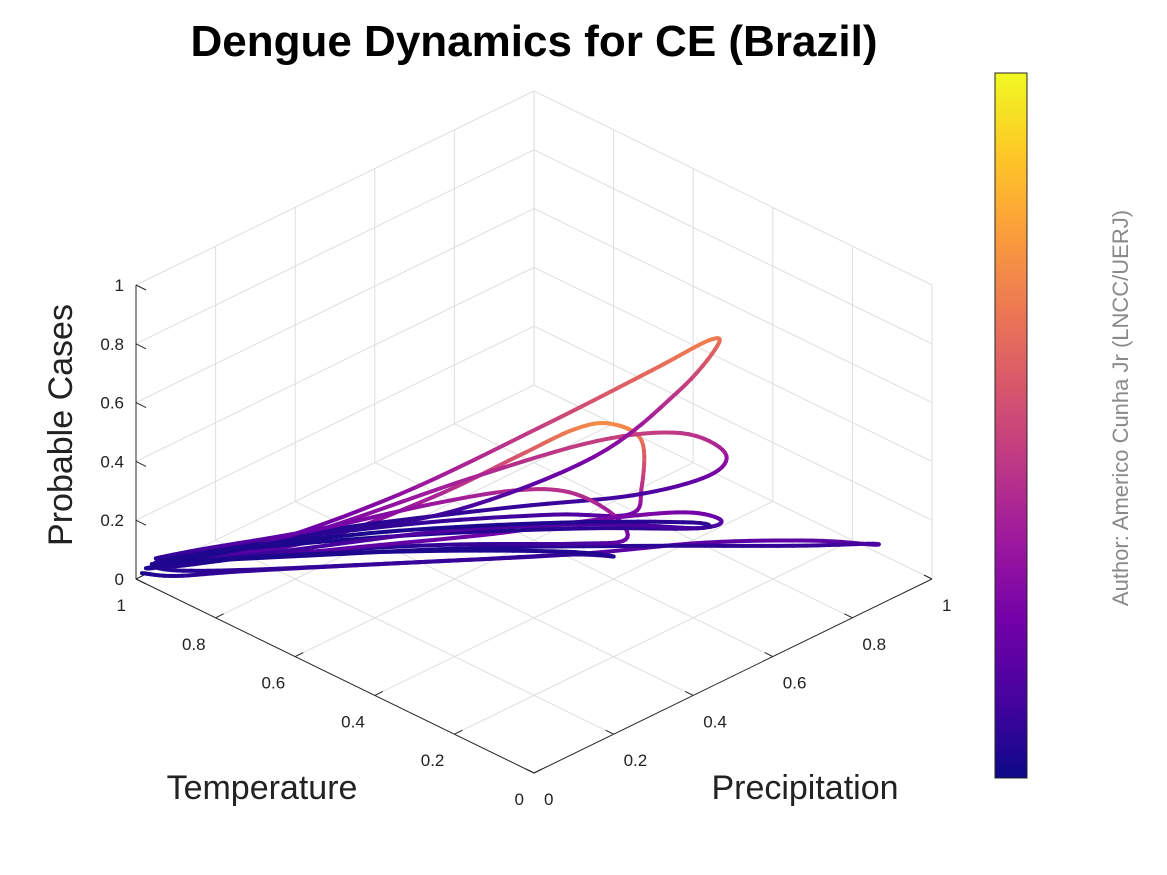 Image resolution: width=1167 pixels, height=875 pixels. I want to click on x-axis-label: Temperature, so click(262, 788).